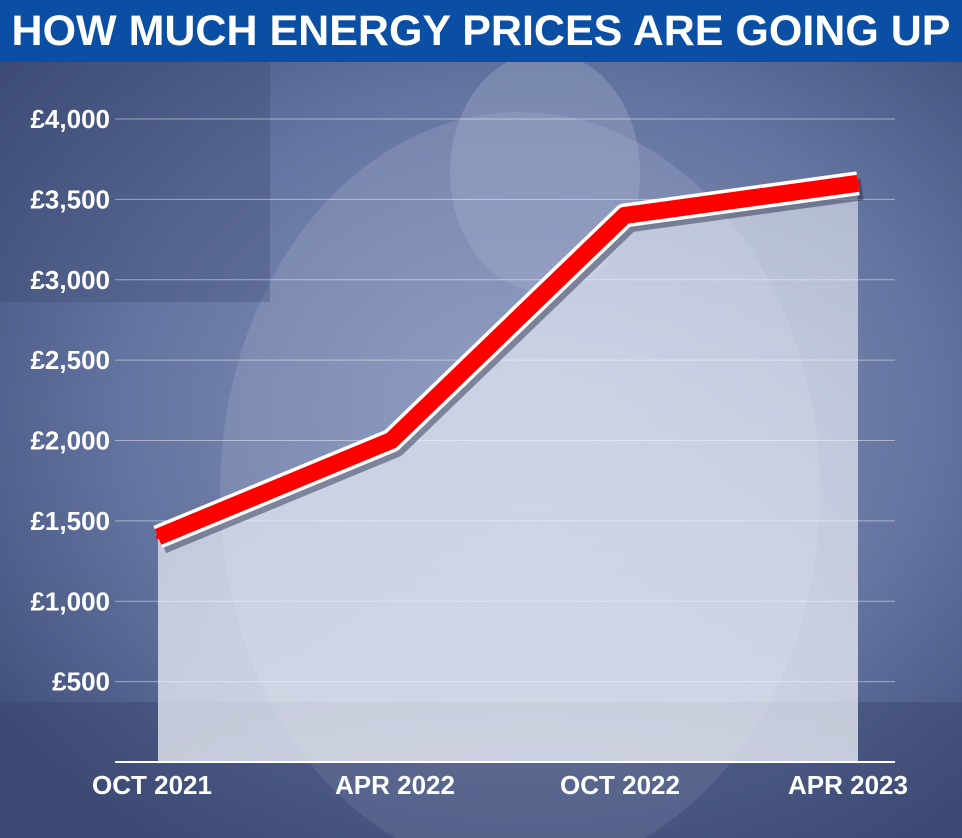  What do you see at coordinates (81, 682) in the screenshot?
I see `y-tick-label: £500` at bounding box center [81, 682].